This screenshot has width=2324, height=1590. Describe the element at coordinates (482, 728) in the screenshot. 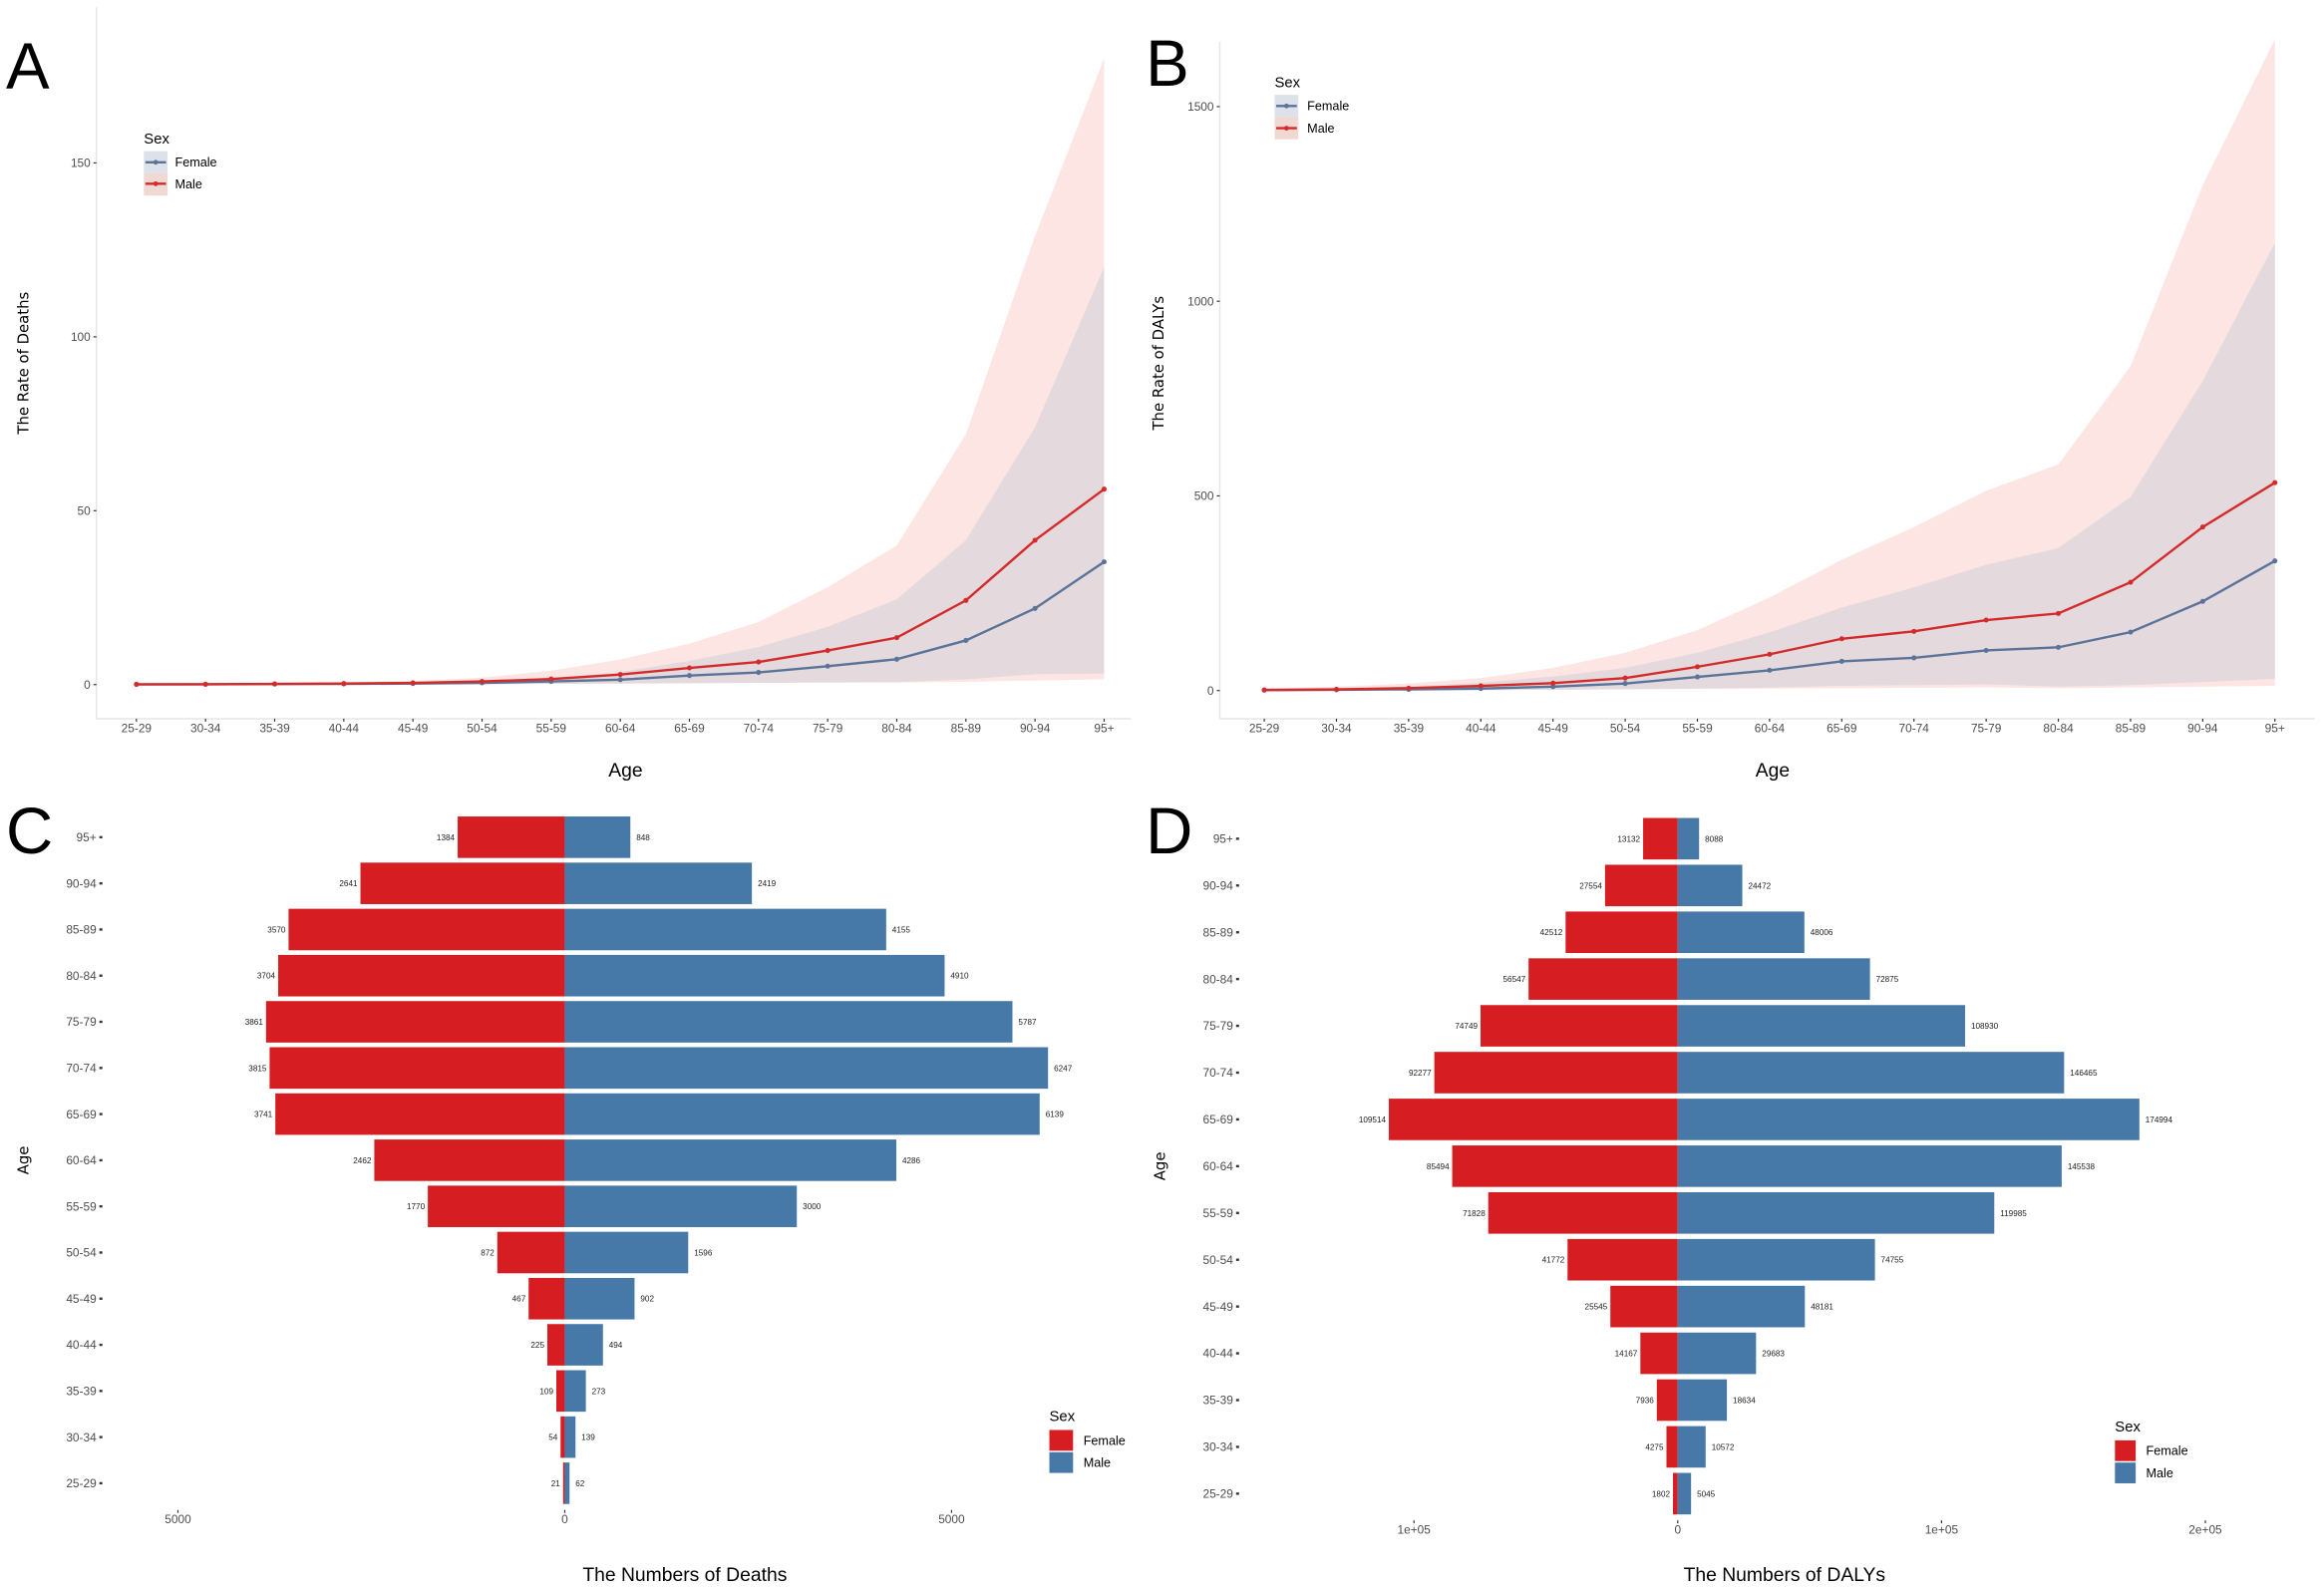

I see `x-tick-label: 50-54` at that location.